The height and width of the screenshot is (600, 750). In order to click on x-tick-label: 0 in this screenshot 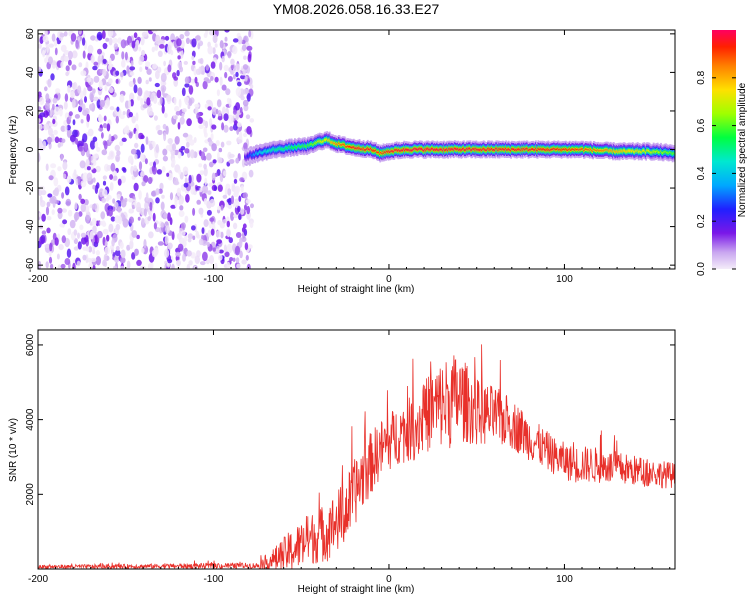, I will do `click(389, 579)`.